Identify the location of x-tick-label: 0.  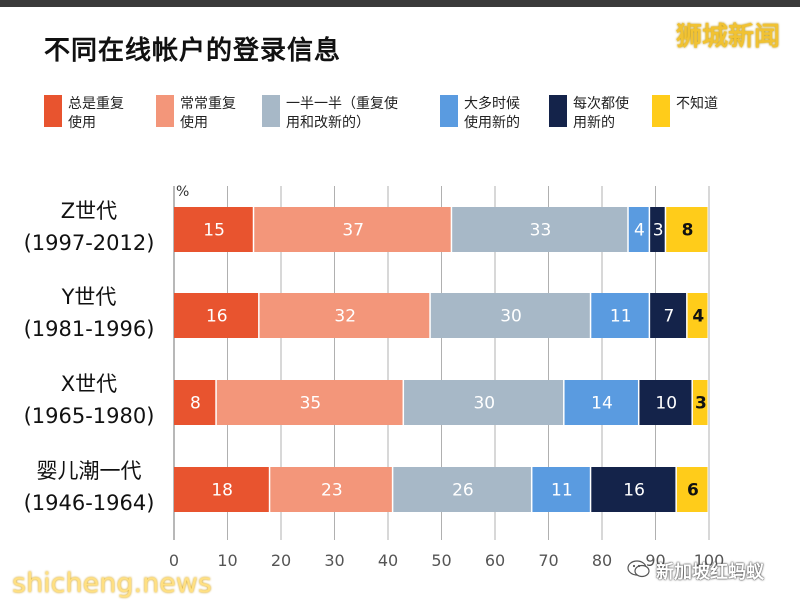
(174, 560).